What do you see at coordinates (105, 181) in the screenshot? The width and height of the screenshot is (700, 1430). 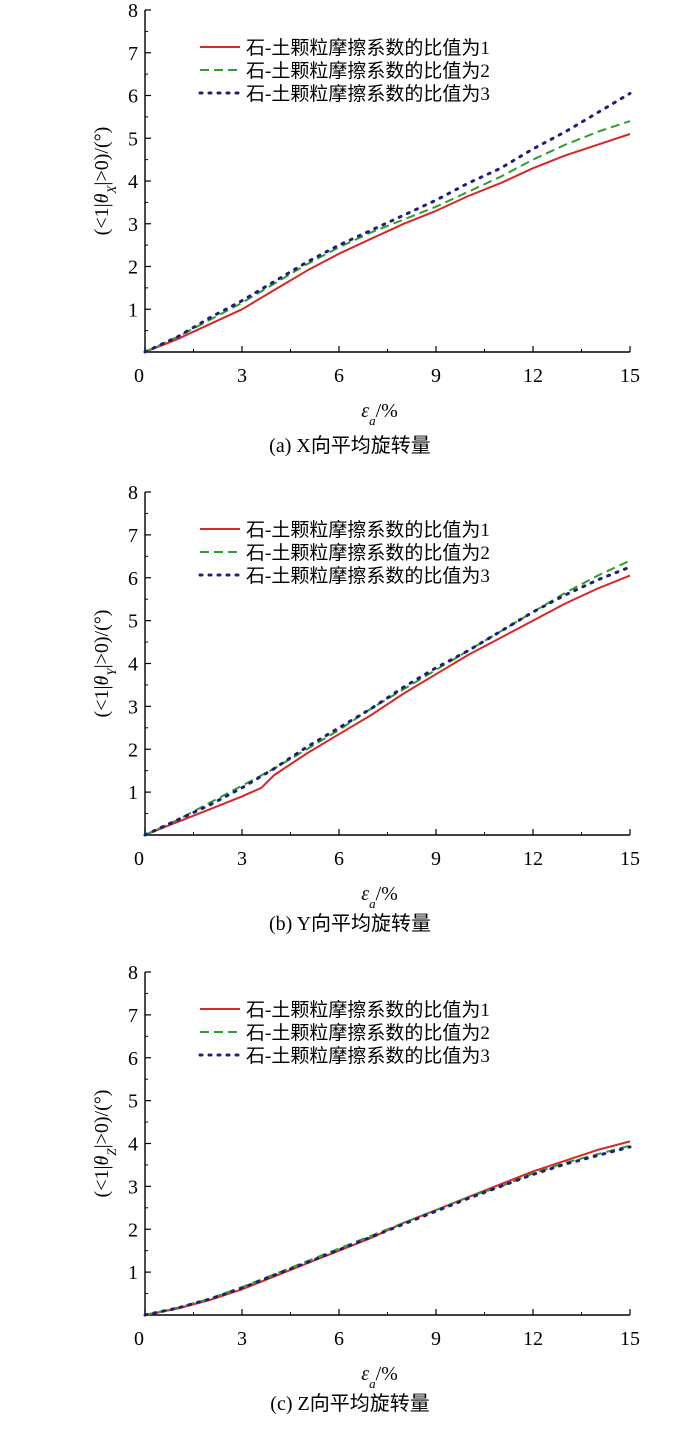 I see `y-axis-label: (<1|θX​|>0)/(°)` at bounding box center [105, 181].